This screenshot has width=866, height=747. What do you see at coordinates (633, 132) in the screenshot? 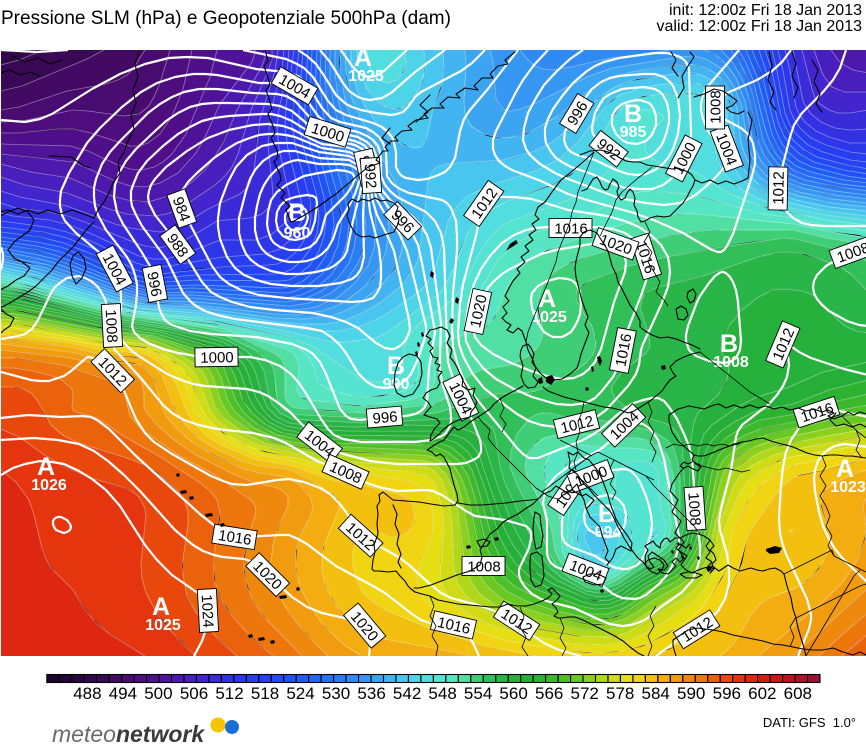
I see `svg-text: 985` at bounding box center [633, 132].